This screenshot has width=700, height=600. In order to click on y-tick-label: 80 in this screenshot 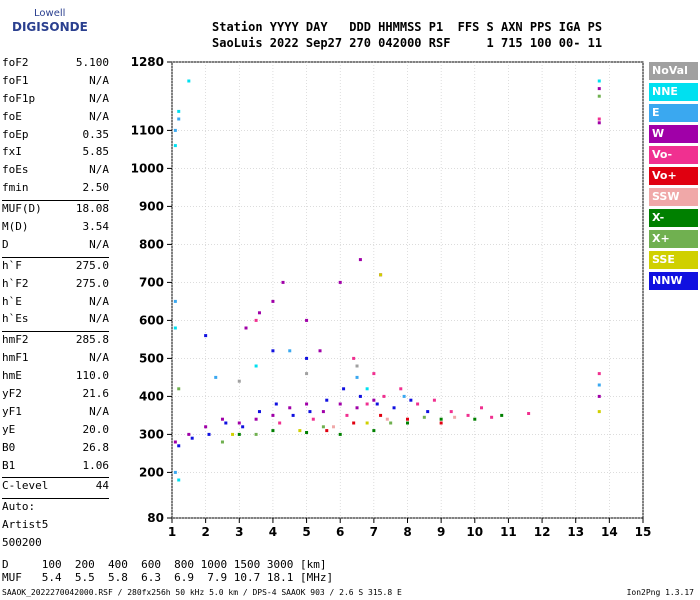, I will do `click(155, 518)`.